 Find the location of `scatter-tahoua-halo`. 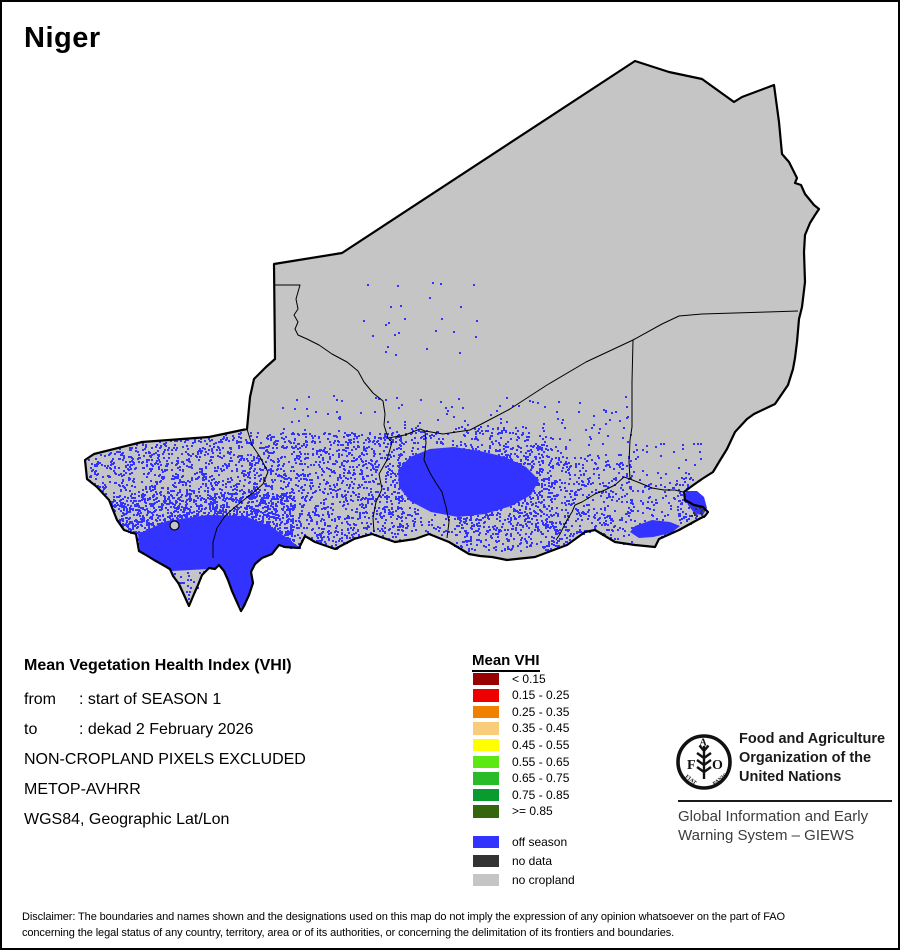

scatter-tahoua-halo is located at coordinates (471, 481).